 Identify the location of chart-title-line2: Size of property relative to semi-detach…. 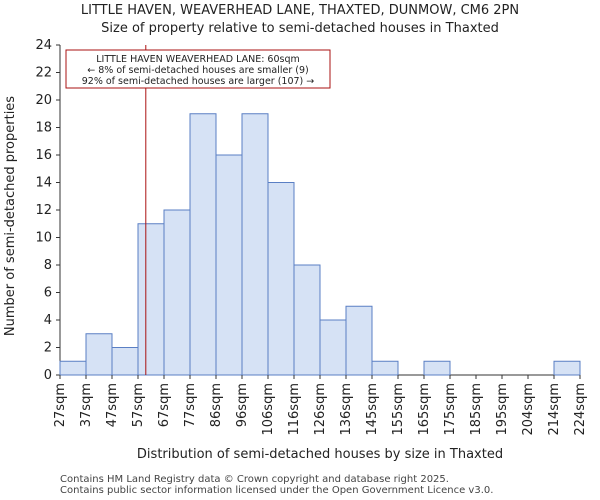
(300, 28).